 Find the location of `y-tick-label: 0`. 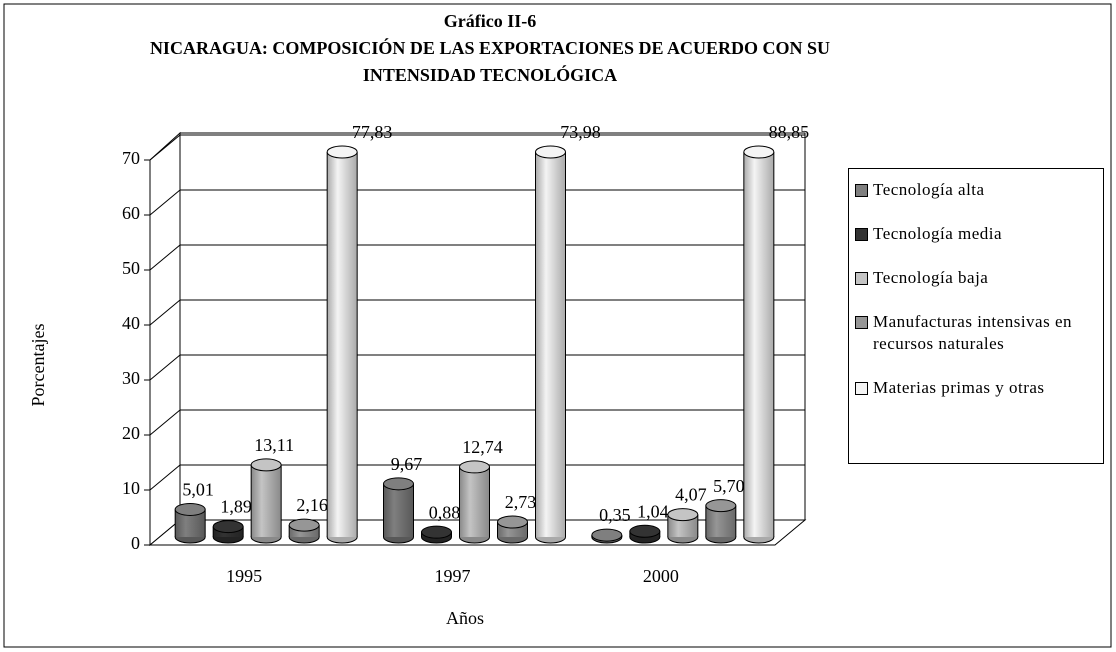

y-tick-label: 0 is located at coordinates (135, 543).